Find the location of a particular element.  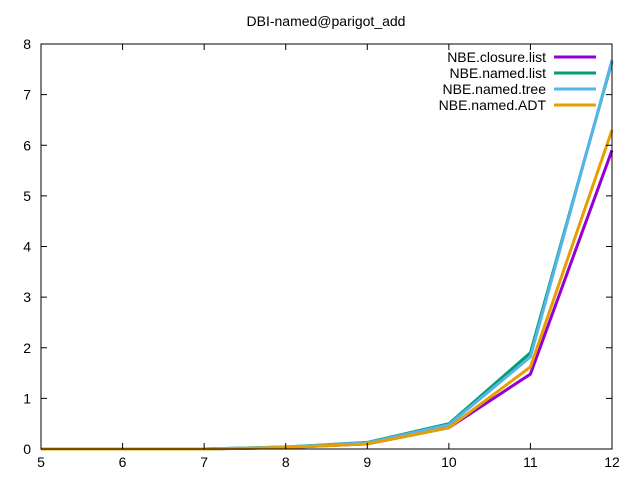

x-tick-label: 7 is located at coordinates (204, 462).